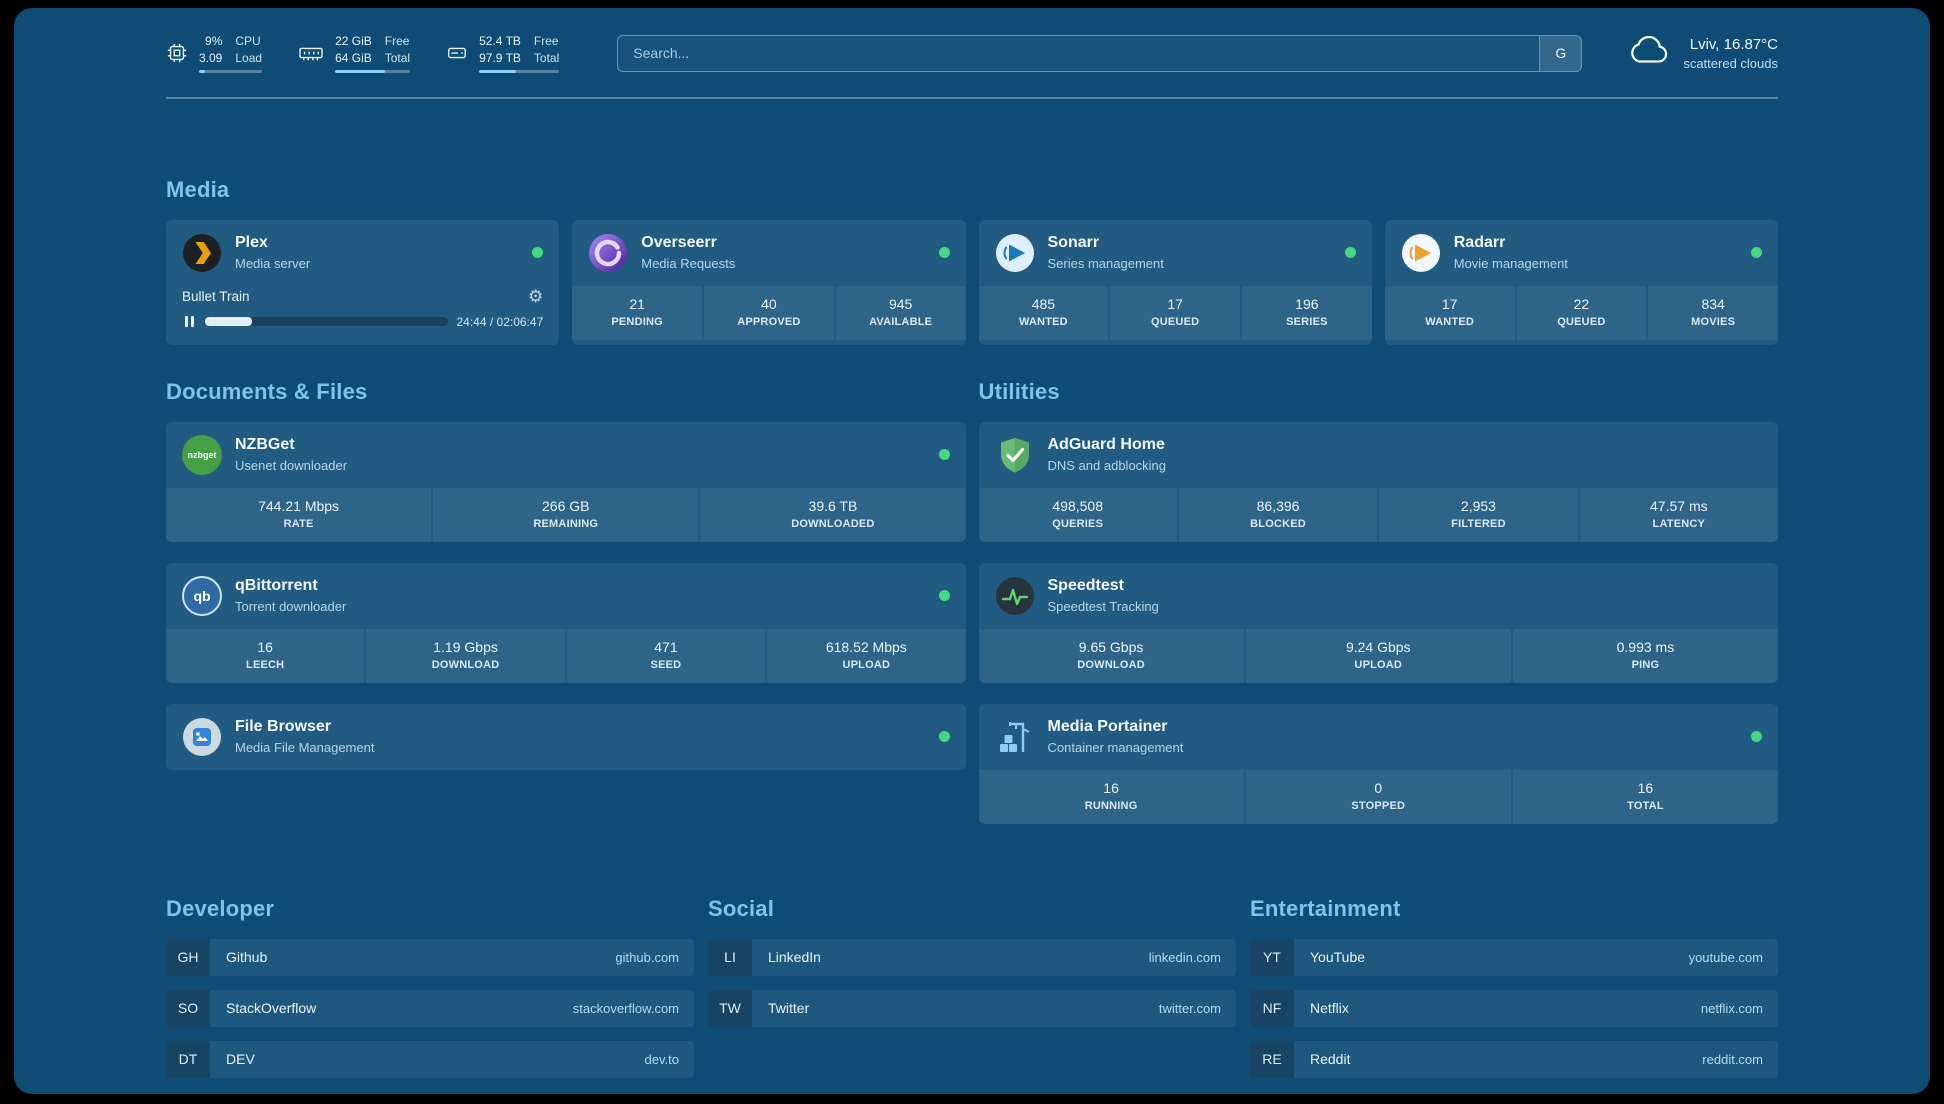  I want to click on cpu-percent-value: 9%, so click(214, 41).